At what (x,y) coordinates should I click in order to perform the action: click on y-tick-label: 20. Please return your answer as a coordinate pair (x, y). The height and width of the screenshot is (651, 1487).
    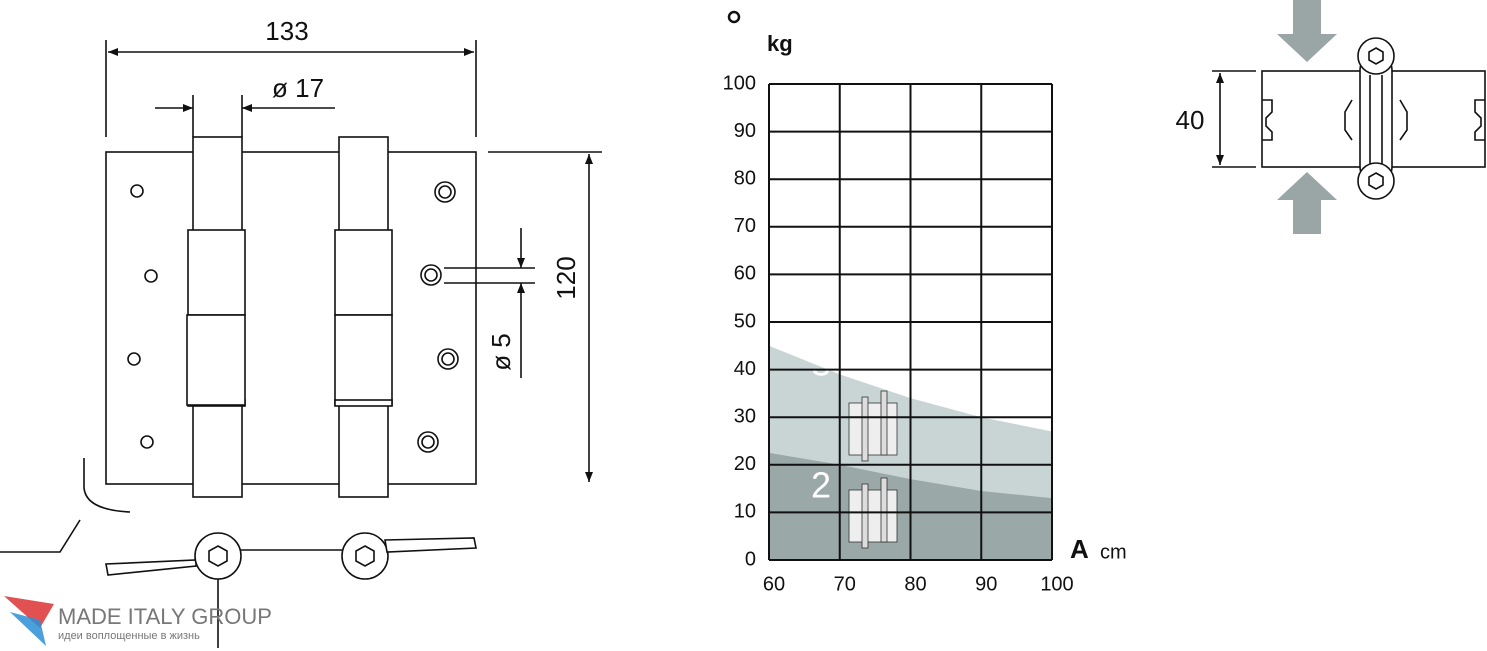
    Looking at the image, I should click on (745, 464).